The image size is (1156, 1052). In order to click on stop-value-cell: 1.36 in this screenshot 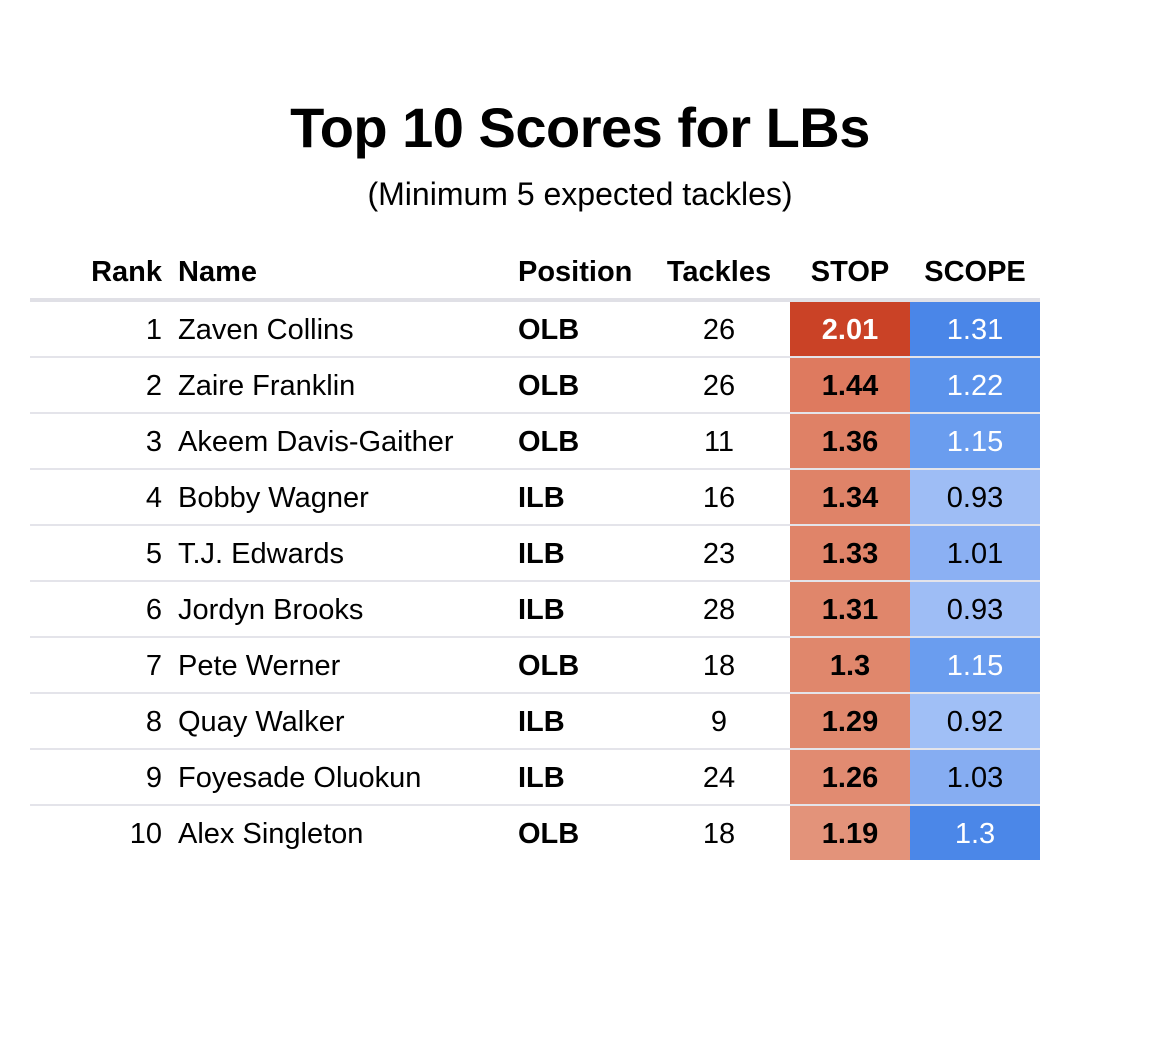, I will do `click(850, 441)`.